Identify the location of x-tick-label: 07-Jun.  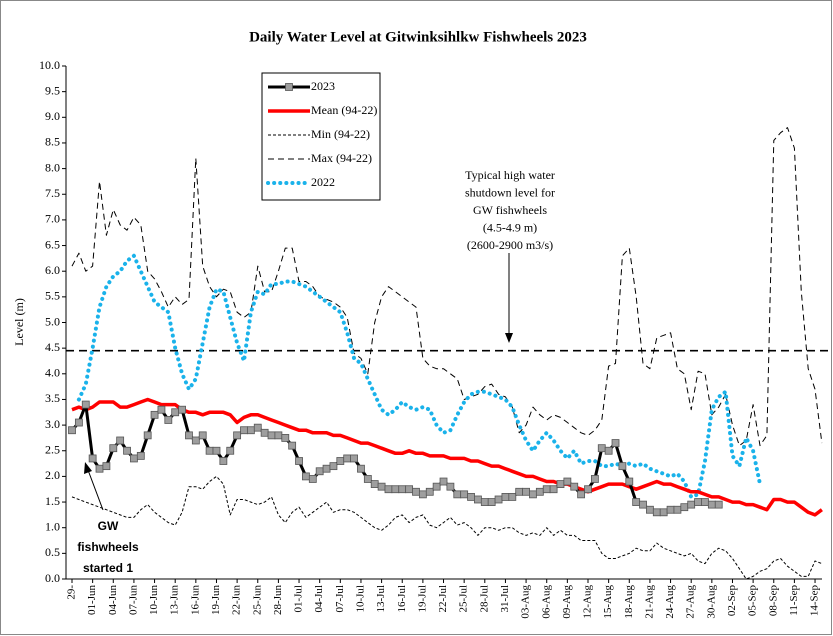
(133, 600).